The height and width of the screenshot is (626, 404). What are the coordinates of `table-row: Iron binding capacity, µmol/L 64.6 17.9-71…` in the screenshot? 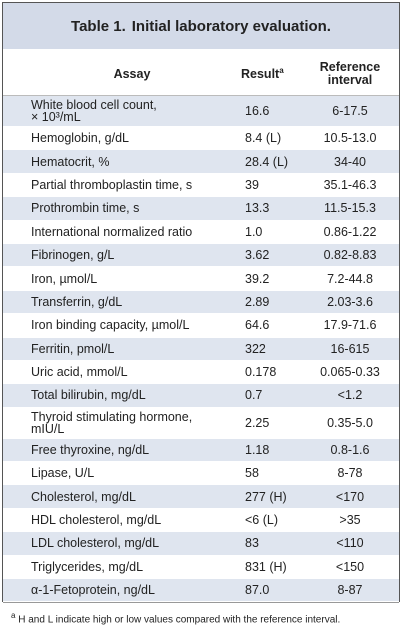 It's located at (201, 326).